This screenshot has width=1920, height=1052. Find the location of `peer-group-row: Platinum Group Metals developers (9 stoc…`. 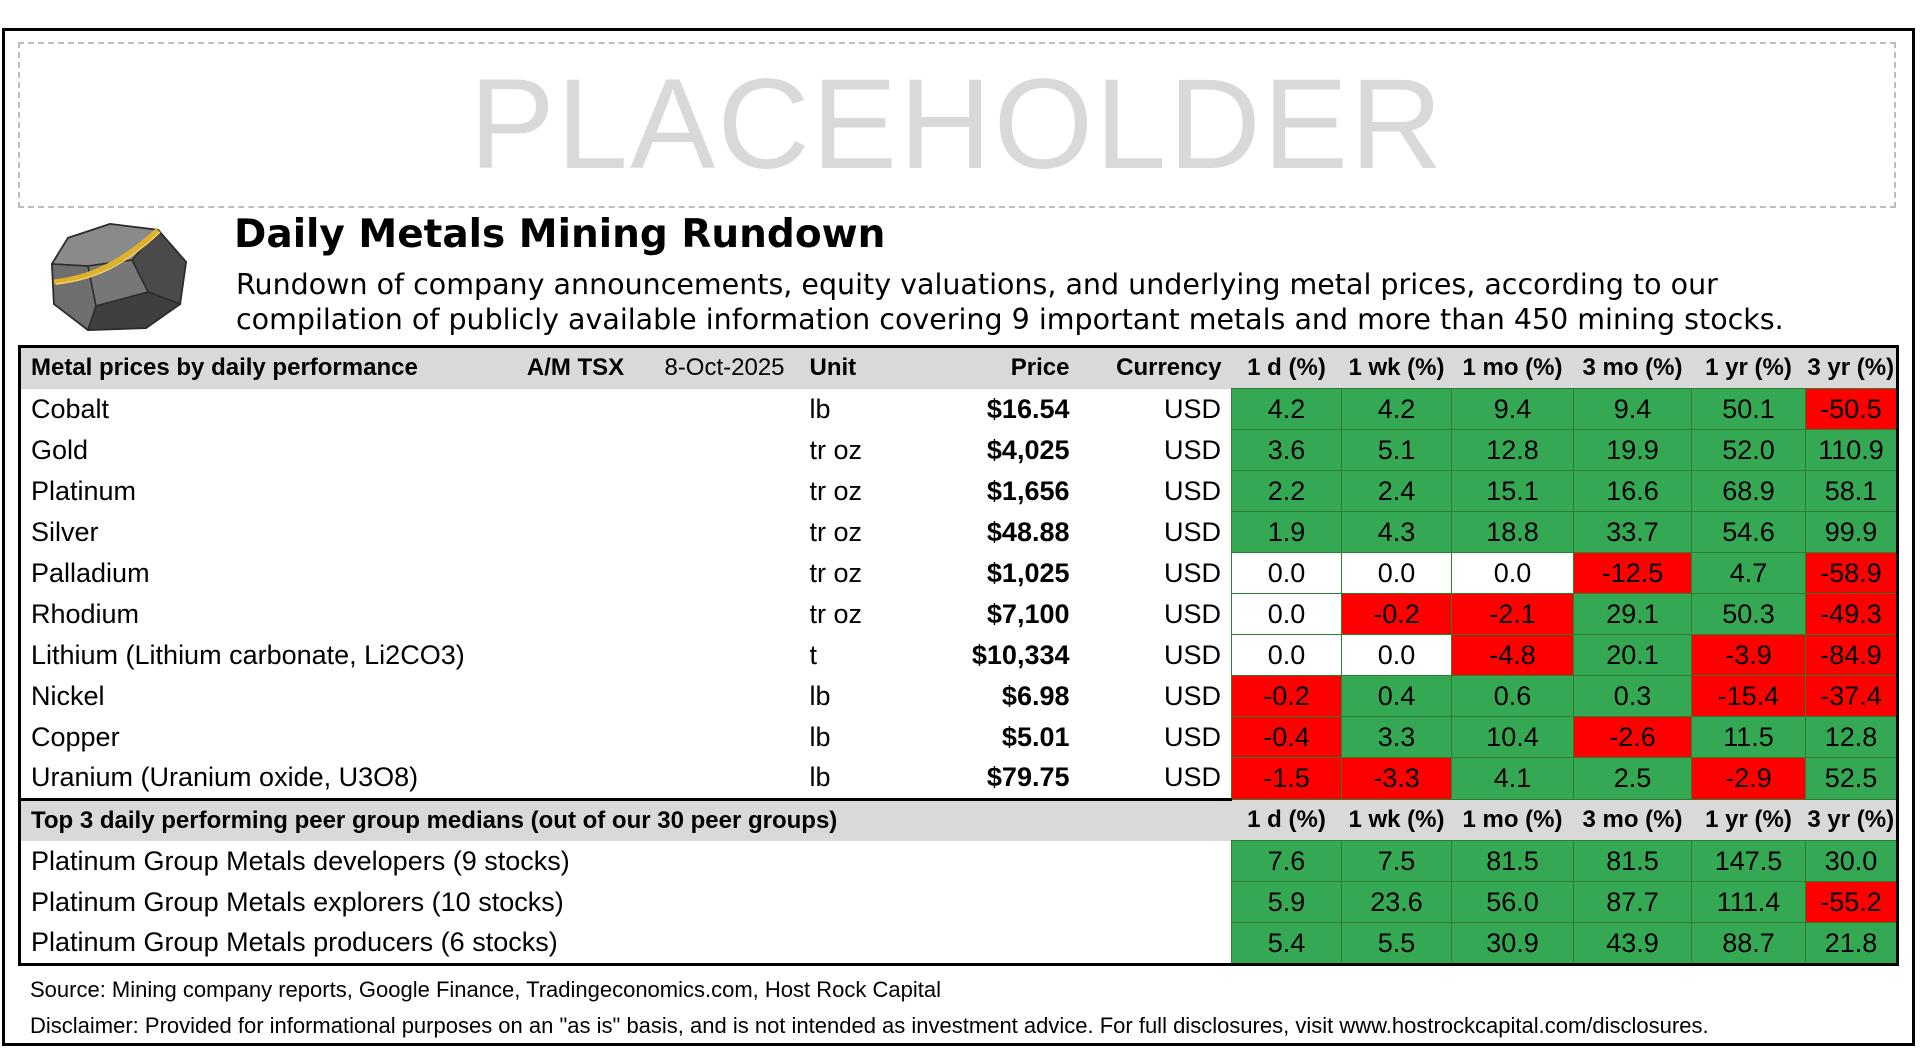

peer-group-row: Platinum Group Metals developers (9 stoc… is located at coordinates (959, 861).